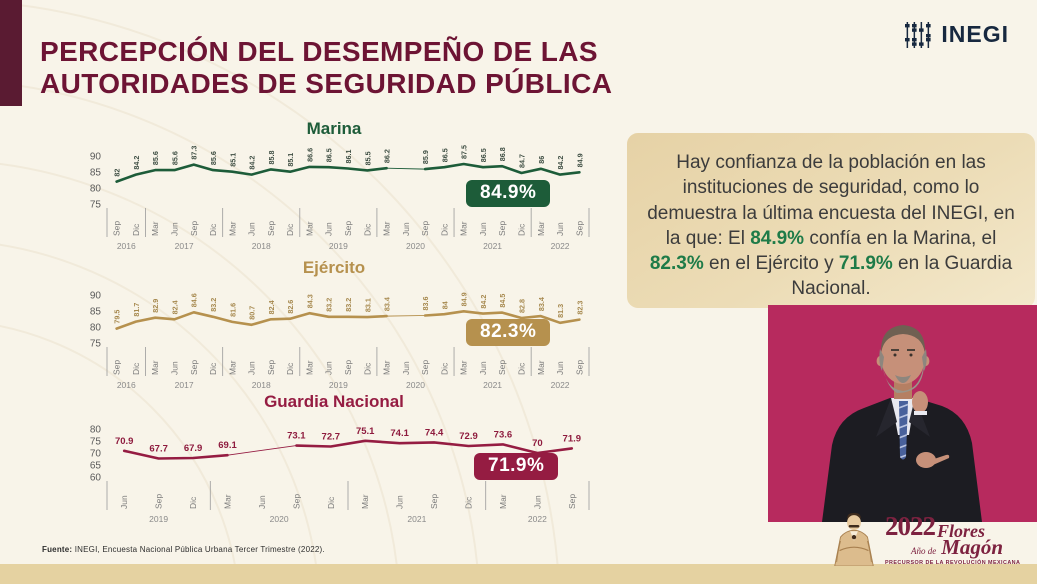 The width and height of the screenshot is (1037, 584). What do you see at coordinates (232, 310) in the screenshot?
I see `svg-text: 81.6` at bounding box center [232, 310].